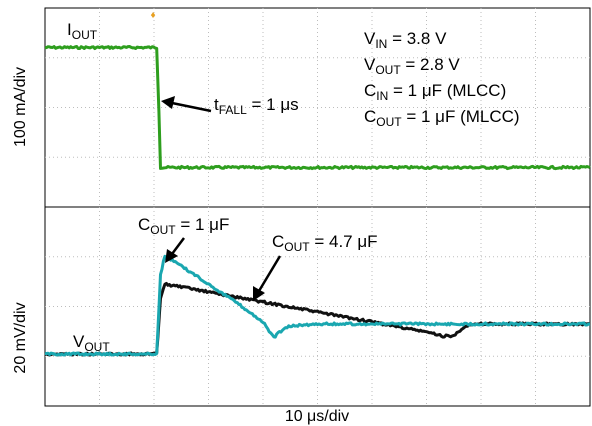  Describe the element at coordinates (183, 226) in the screenshot. I see `cout-1uf-label: COUT = 1 μF` at that location.